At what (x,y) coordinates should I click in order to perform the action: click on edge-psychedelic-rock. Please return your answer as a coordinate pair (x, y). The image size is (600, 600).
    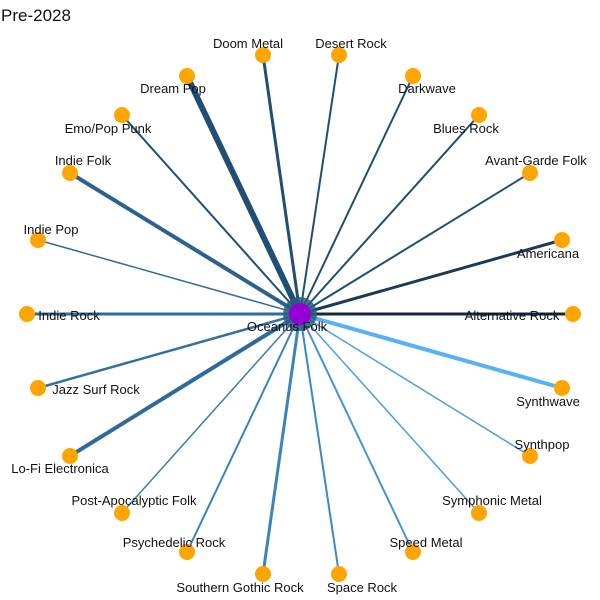
    Looking at the image, I should click on (243, 433).